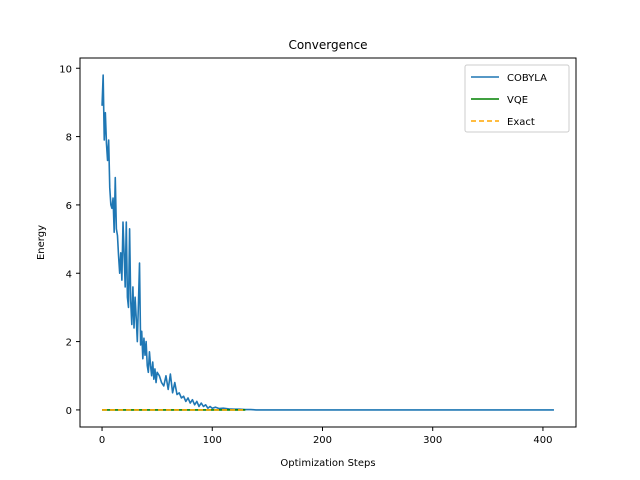 The height and width of the screenshot is (480, 640). Describe the element at coordinates (327, 463) in the screenshot. I see `x-axis-label: Optimization Steps` at that location.